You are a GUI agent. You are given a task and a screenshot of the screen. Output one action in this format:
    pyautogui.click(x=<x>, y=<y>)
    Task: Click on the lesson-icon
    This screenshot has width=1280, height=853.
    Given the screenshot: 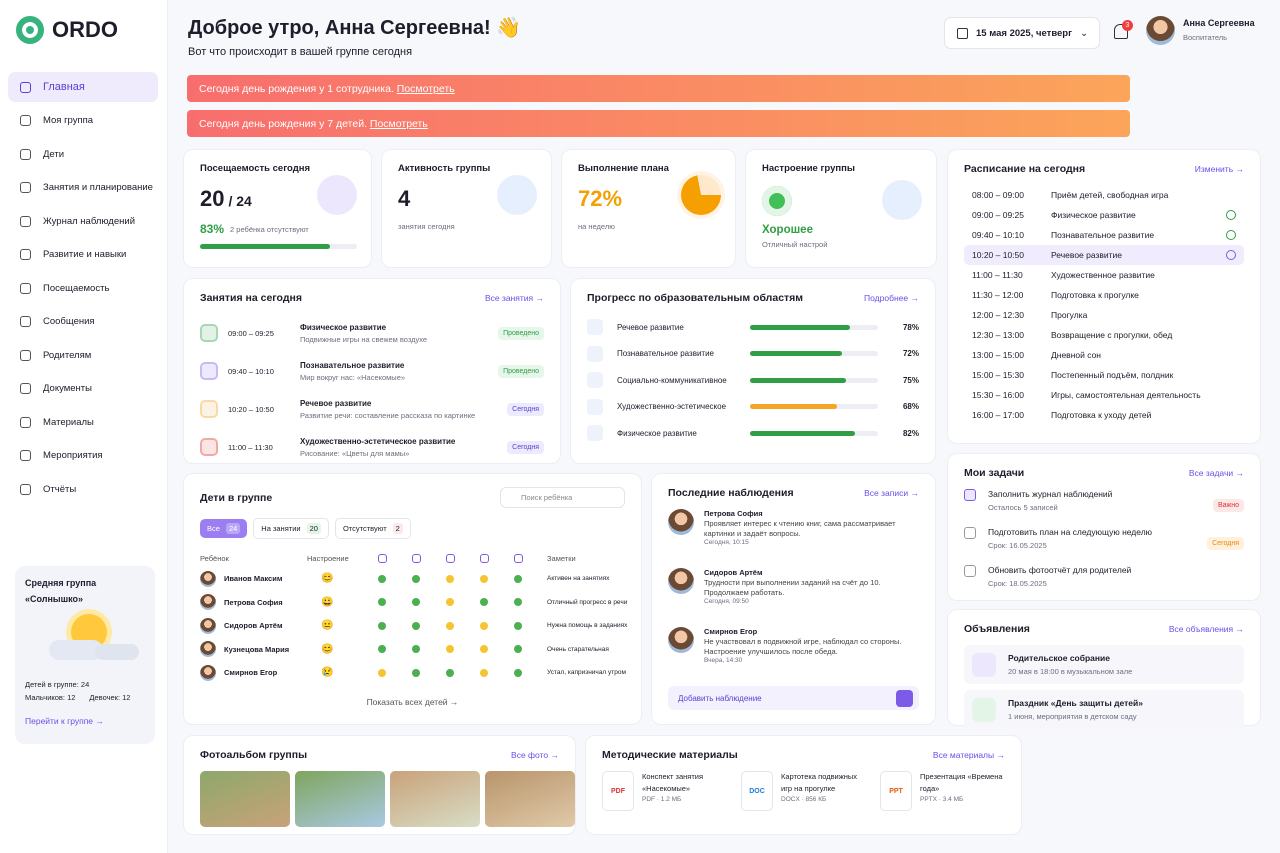 What is the action you would take?
    pyautogui.click(x=209, y=333)
    